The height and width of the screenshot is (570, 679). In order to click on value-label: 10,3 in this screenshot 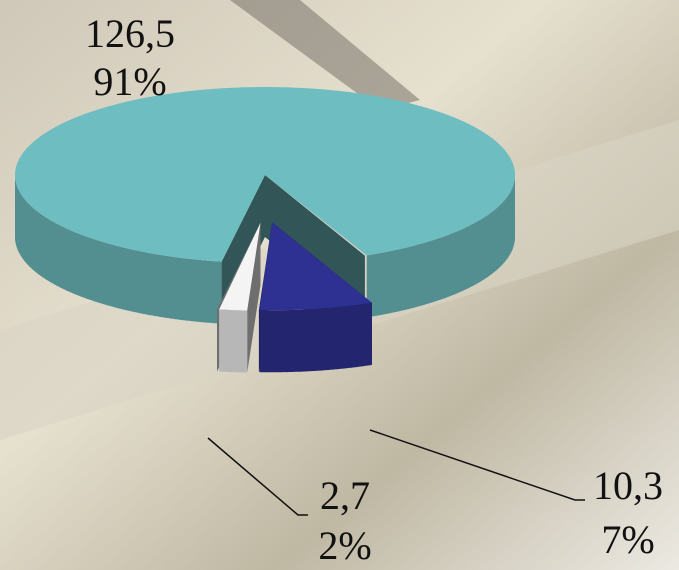, I will do `click(628, 485)`.